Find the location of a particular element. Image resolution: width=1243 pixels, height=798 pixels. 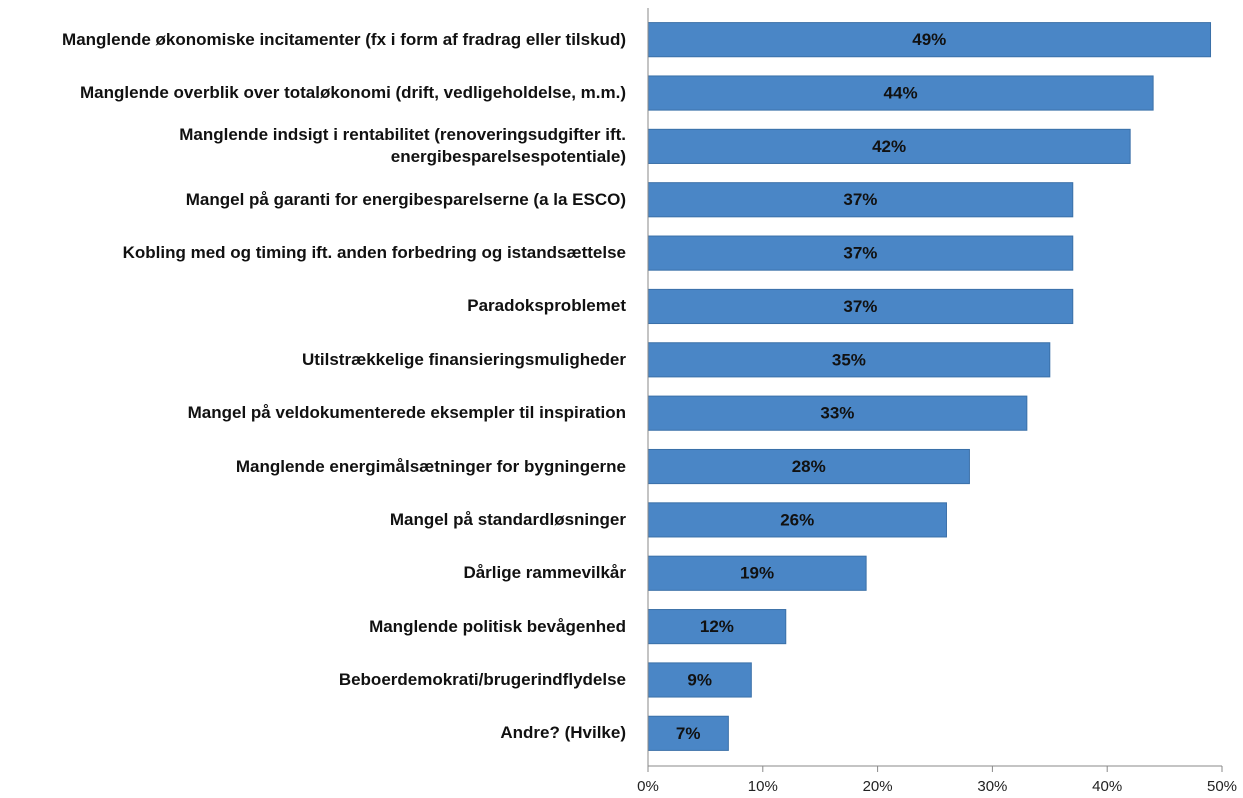

category-label: Andre? (Hvilke) is located at coordinates (563, 733).